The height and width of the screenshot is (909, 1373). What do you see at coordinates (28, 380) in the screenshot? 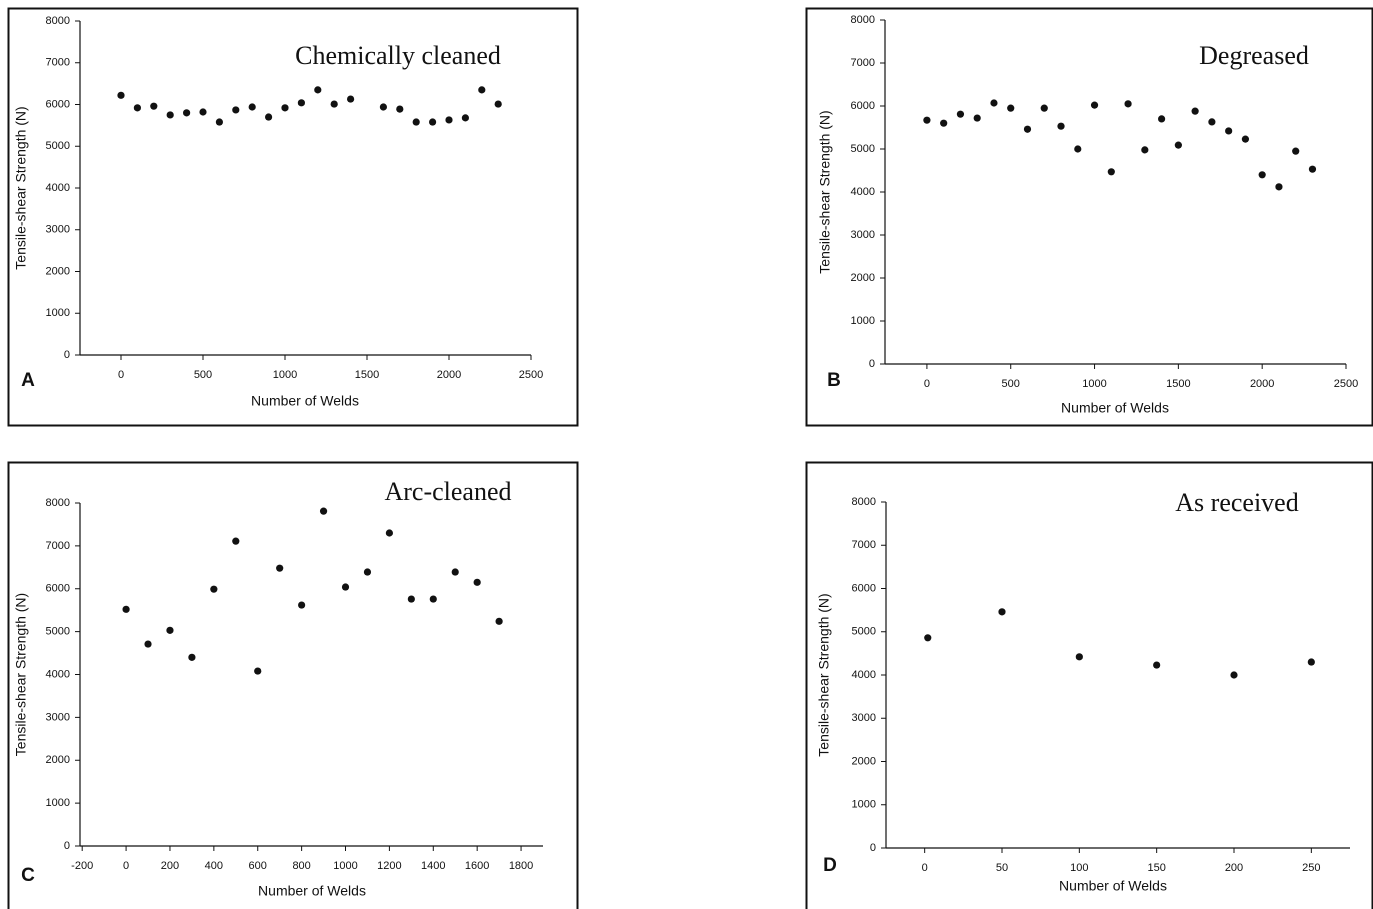
I see `panel-label: A` at bounding box center [28, 380].